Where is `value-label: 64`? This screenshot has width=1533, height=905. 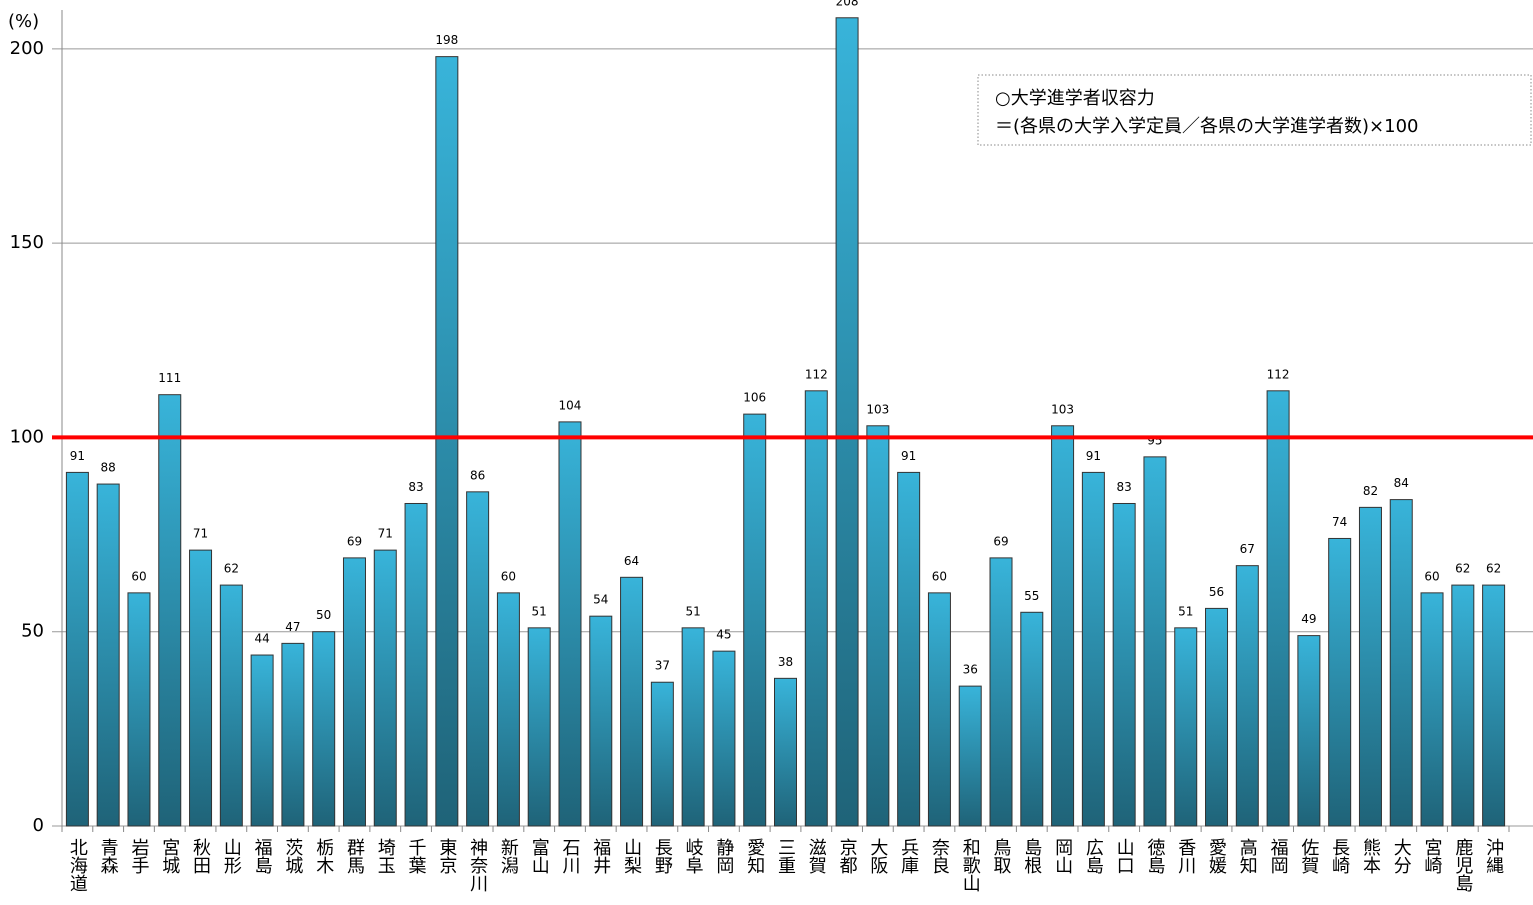 value-label: 64 is located at coordinates (631, 561).